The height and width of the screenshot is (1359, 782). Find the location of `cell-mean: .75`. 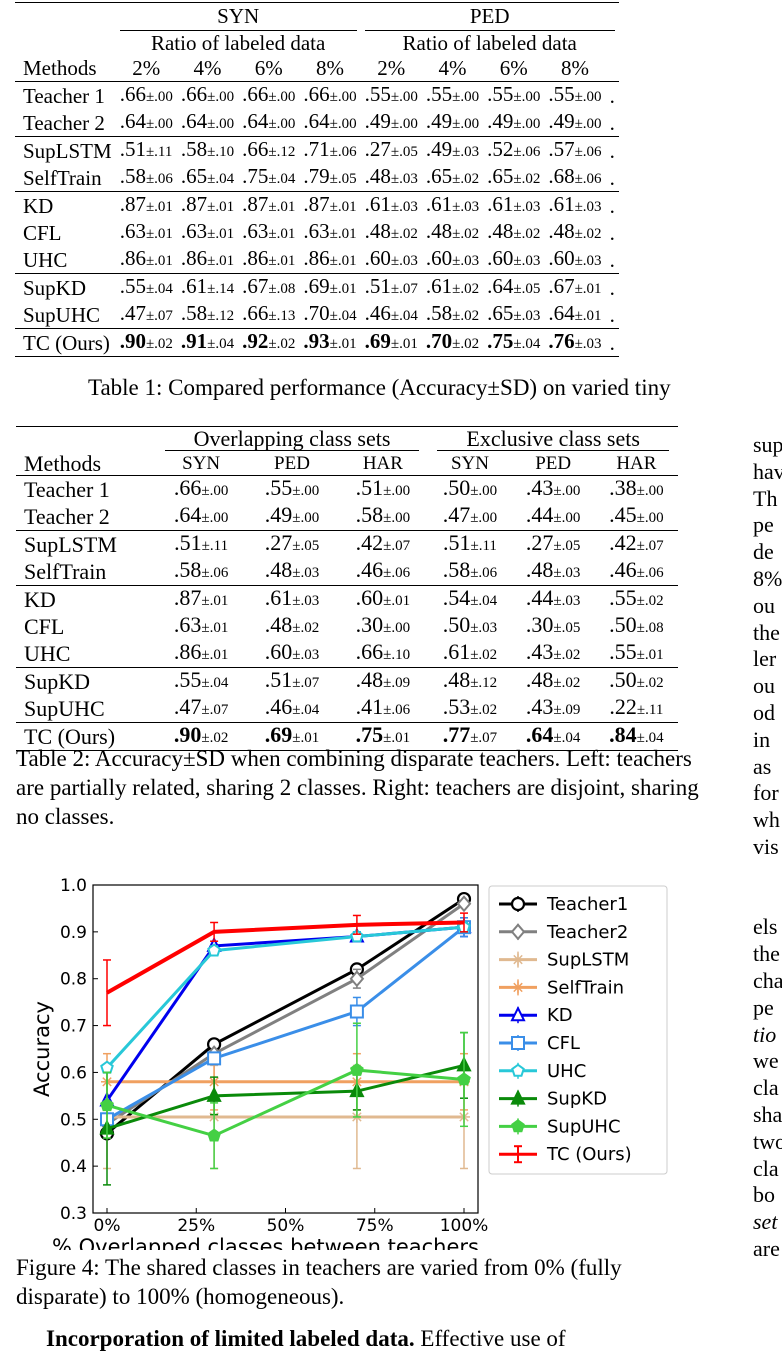

cell-mean: .75 is located at coordinates (369, 734).